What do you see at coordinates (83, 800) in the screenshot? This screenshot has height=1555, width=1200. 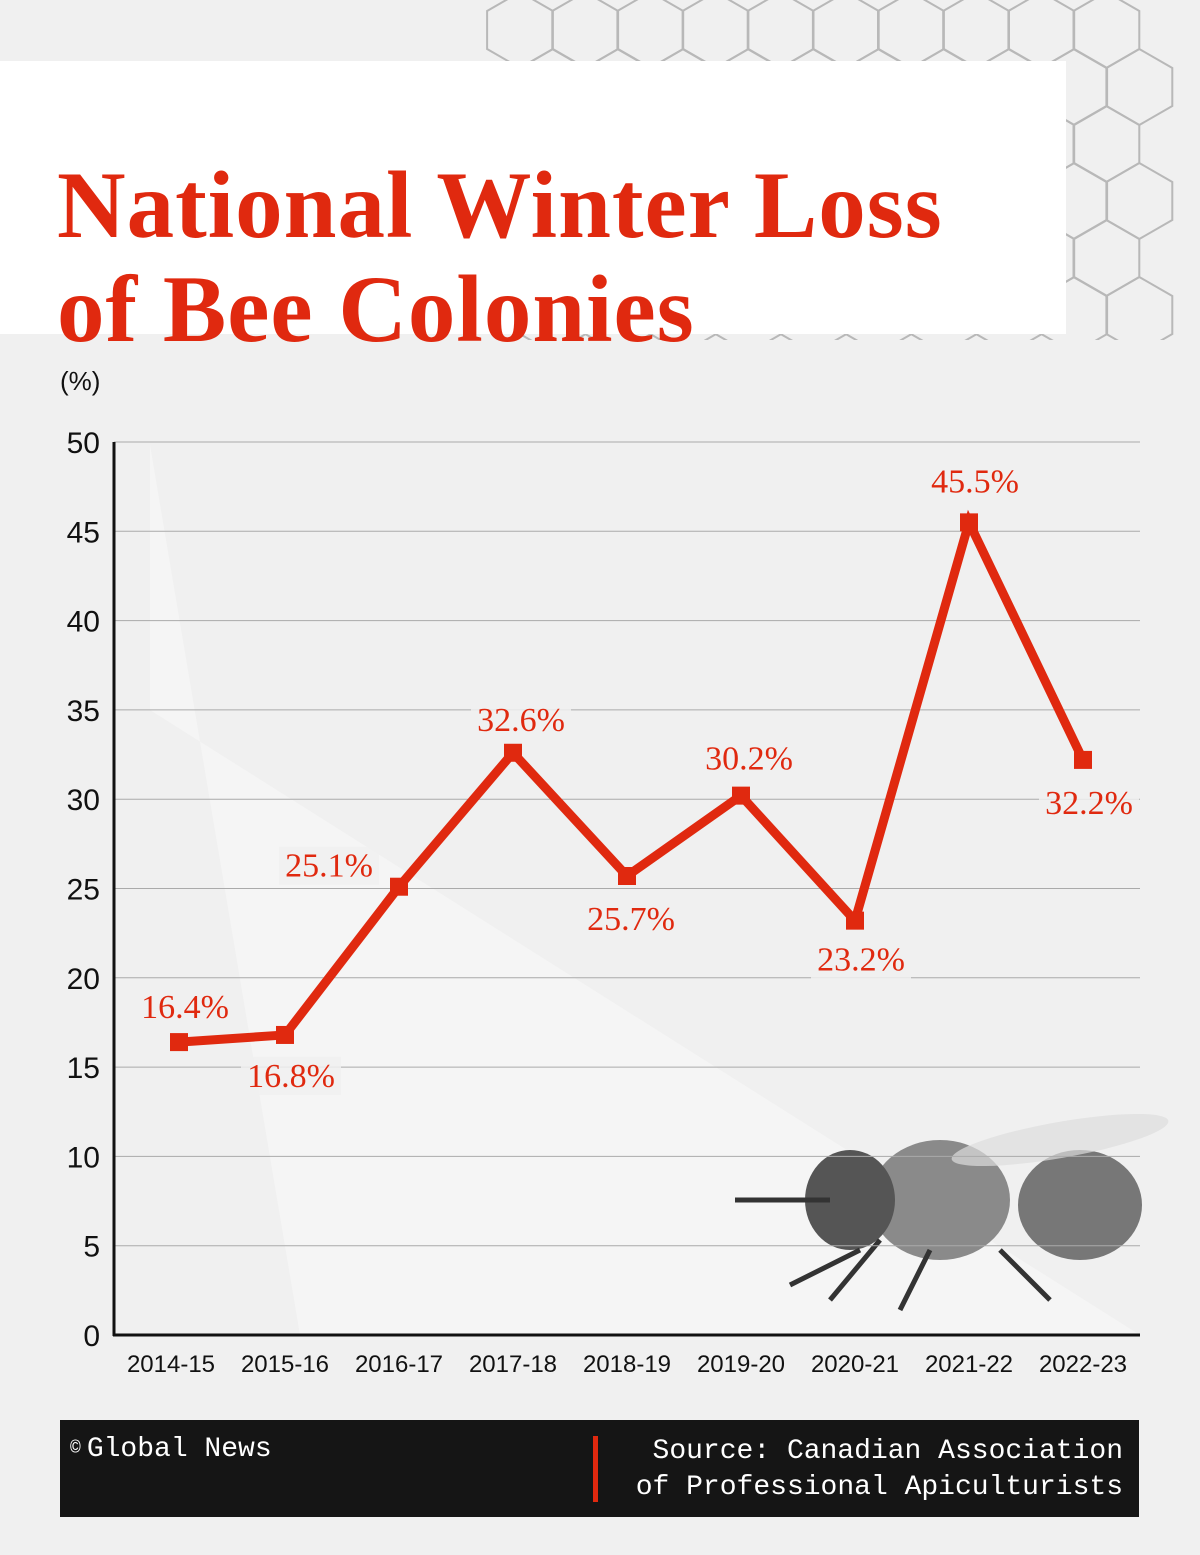 I see `y-tick-label: 30` at bounding box center [83, 800].